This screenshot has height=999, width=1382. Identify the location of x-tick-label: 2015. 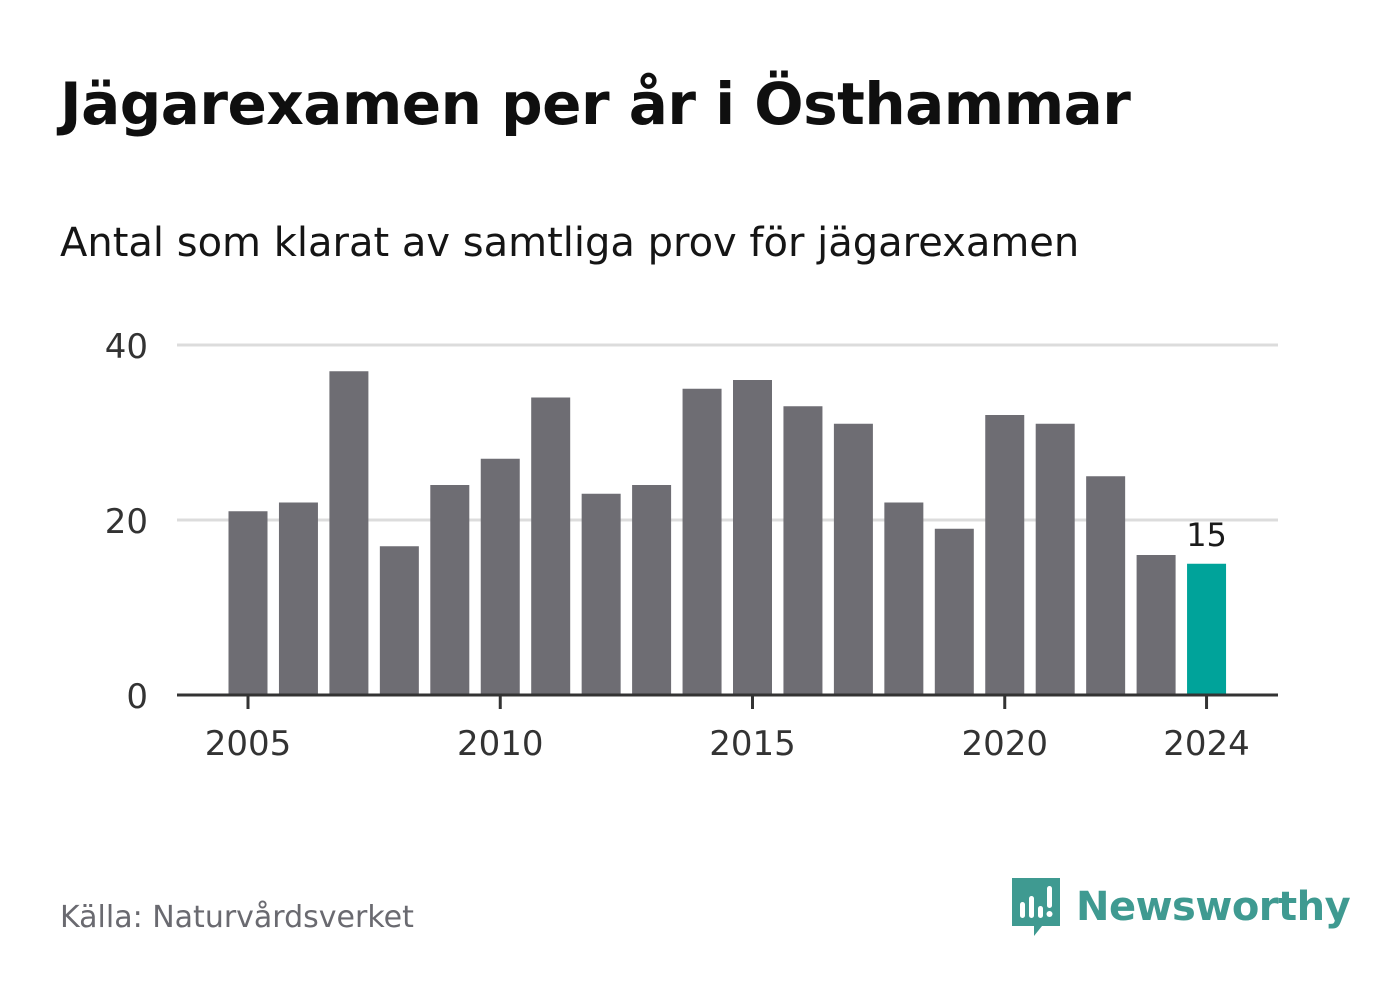
(752, 744).